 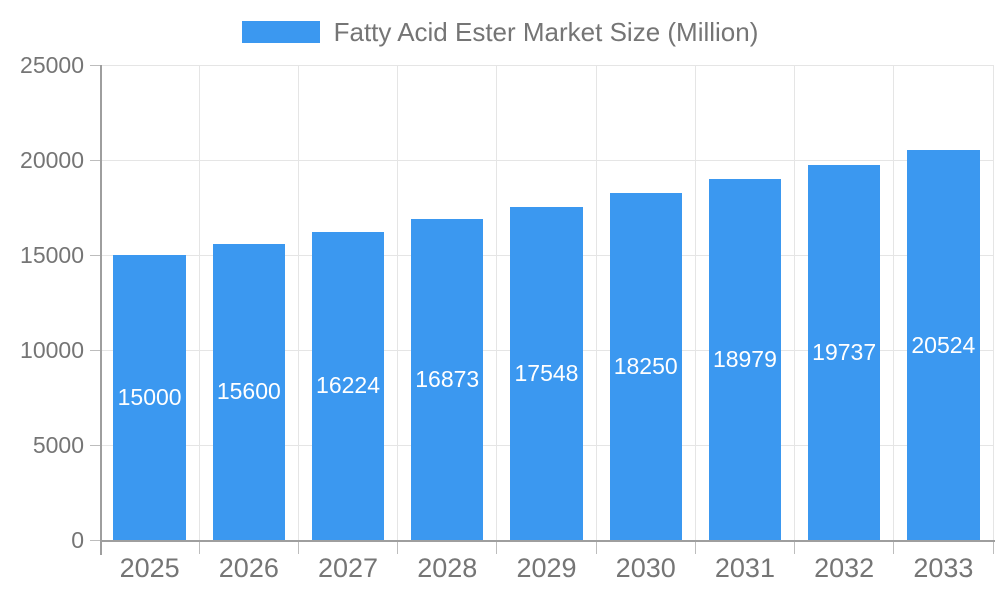 What do you see at coordinates (547, 541) in the screenshot?
I see `x-axis-line` at bounding box center [547, 541].